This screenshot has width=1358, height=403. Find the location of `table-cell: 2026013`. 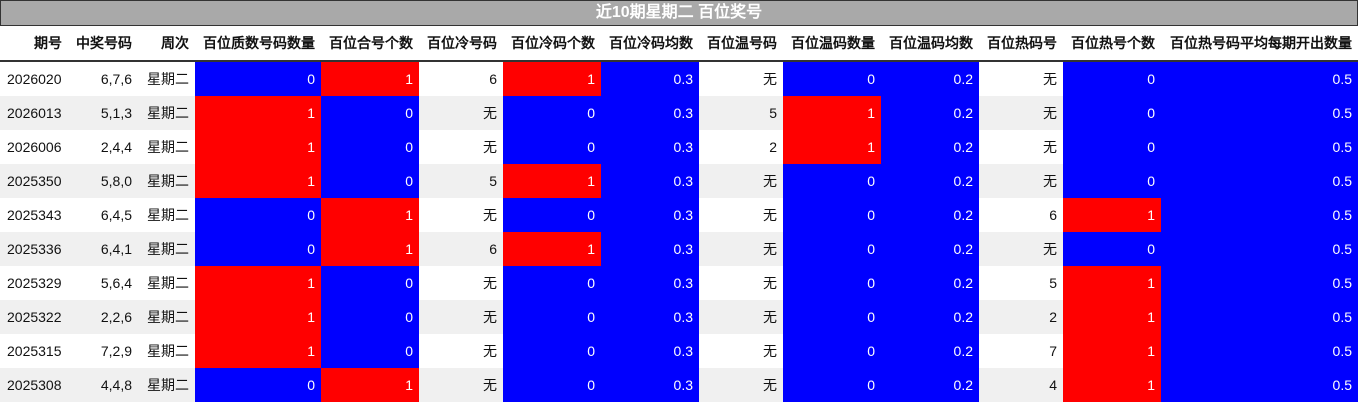

table-cell: 2026013 is located at coordinates (34, 113).